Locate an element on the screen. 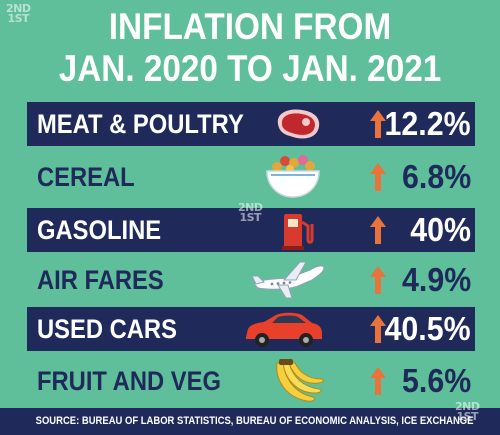 Image resolution: width=500 pixels, height=435 pixels. watermark-top-left: 2ND 1ST is located at coordinates (18, 13).